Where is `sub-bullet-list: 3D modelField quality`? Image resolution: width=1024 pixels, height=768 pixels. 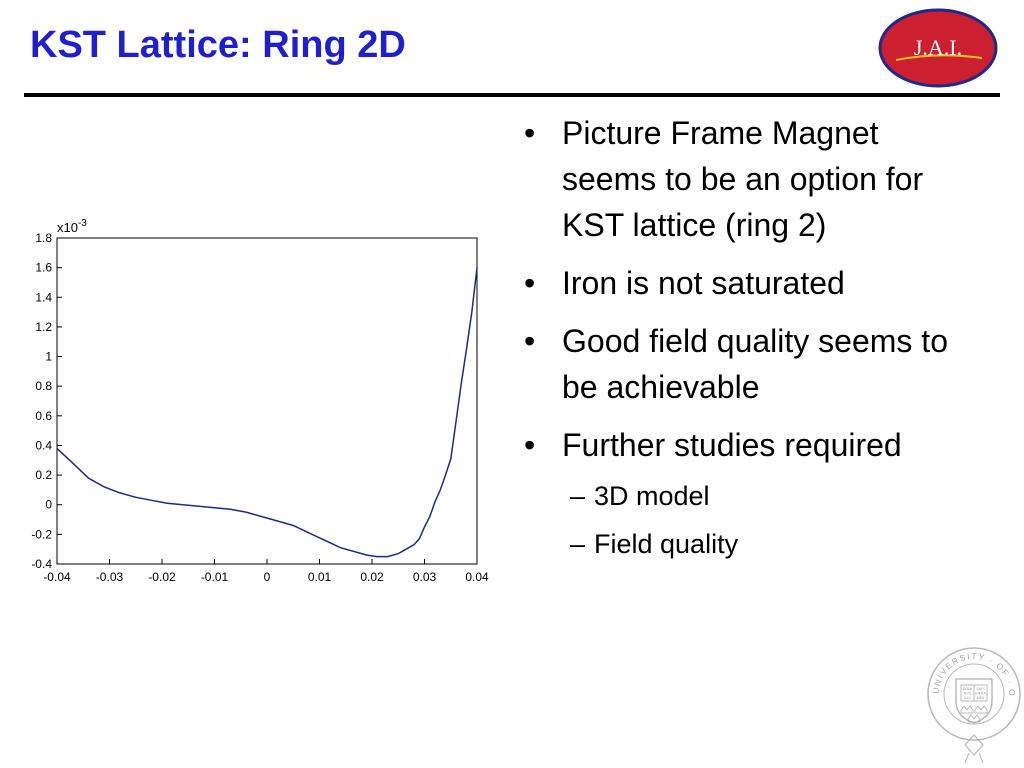 sub-bullet-list: 3D modelField quality is located at coordinates (771, 520).